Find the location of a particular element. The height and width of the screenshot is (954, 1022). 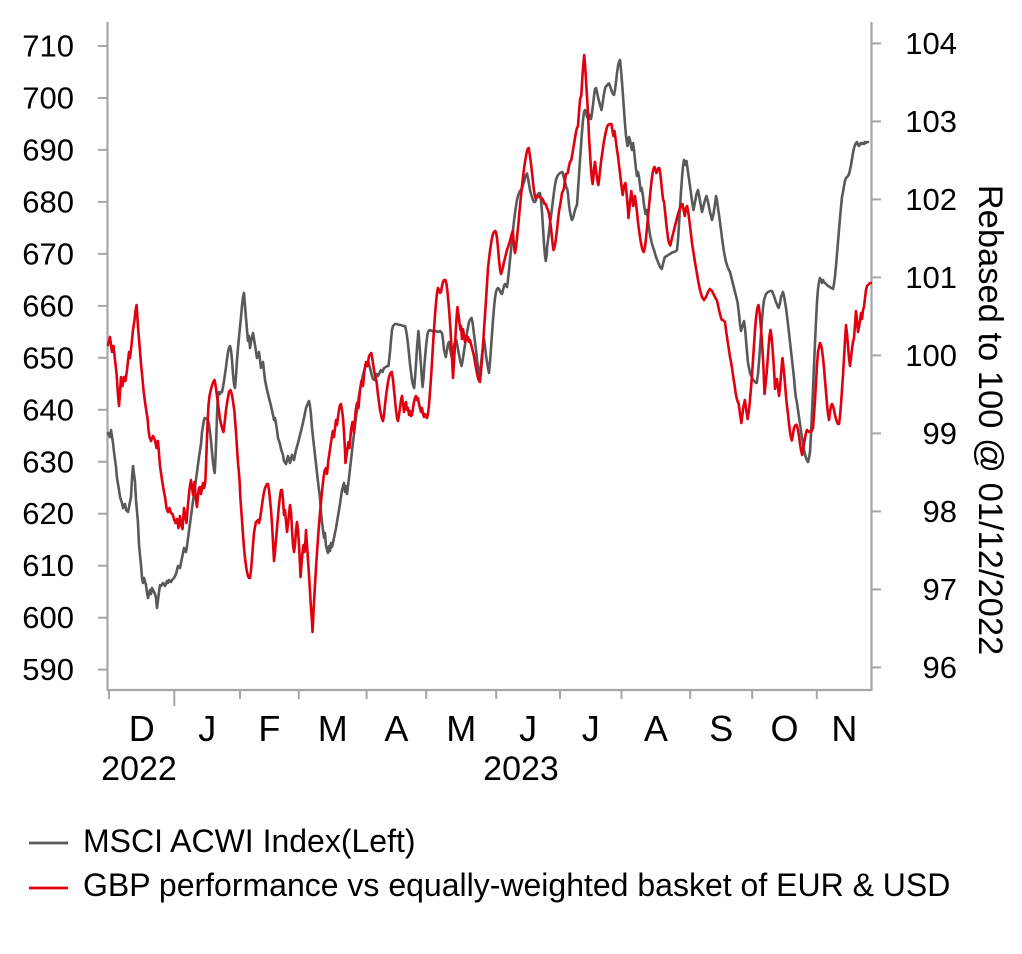

svg-text: O is located at coordinates (784, 728).